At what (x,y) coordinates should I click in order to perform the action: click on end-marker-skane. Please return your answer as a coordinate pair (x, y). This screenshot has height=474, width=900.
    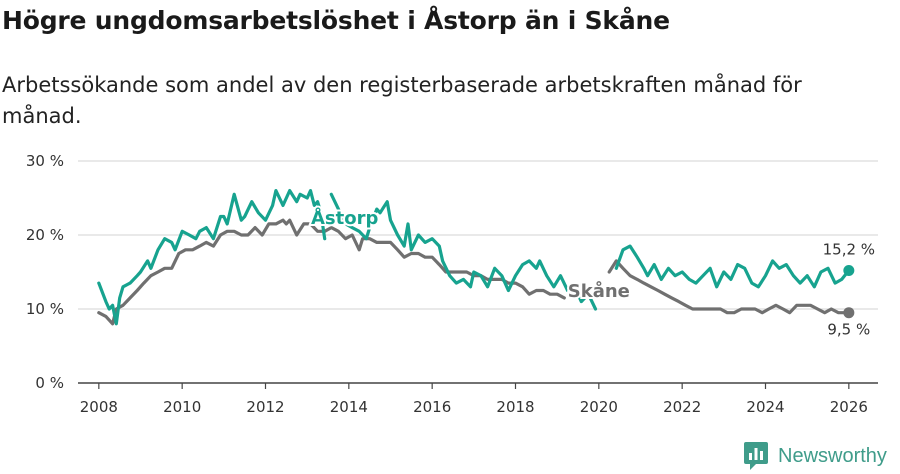
    Looking at the image, I should click on (849, 313).